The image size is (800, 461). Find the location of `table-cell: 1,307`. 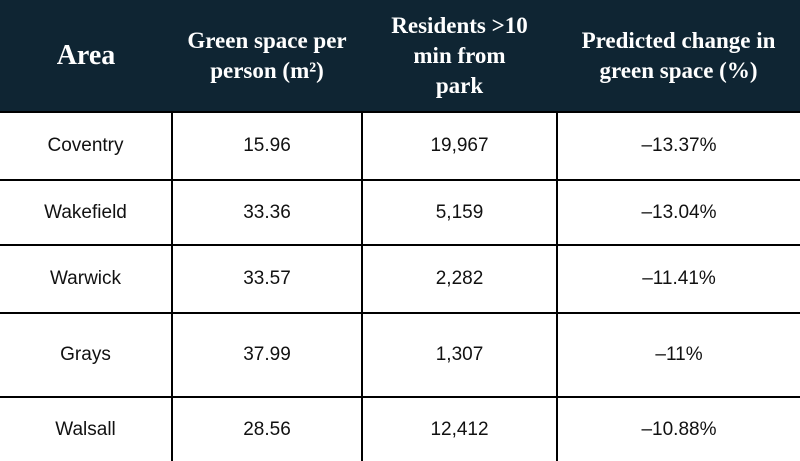

table-cell: 1,307 is located at coordinates (459, 354).